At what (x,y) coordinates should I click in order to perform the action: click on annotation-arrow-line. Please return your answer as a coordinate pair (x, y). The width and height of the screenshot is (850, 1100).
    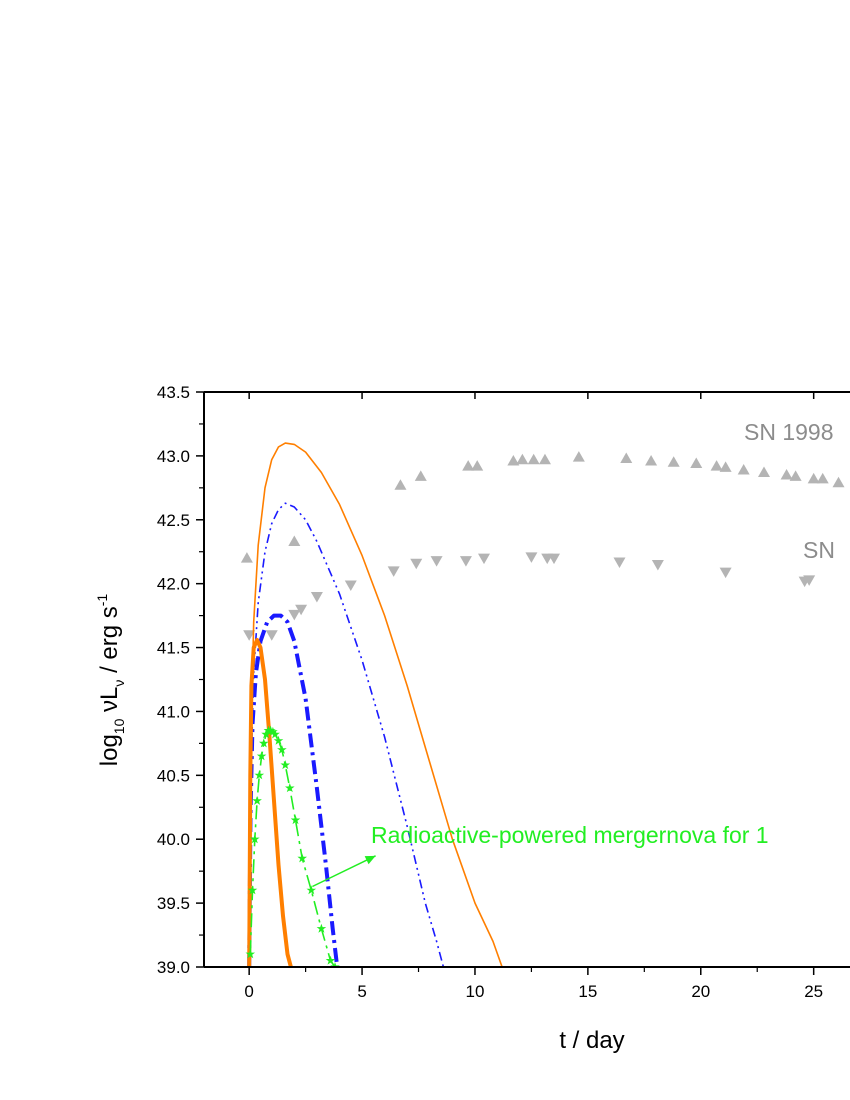
    Looking at the image, I should click on (344, 871).